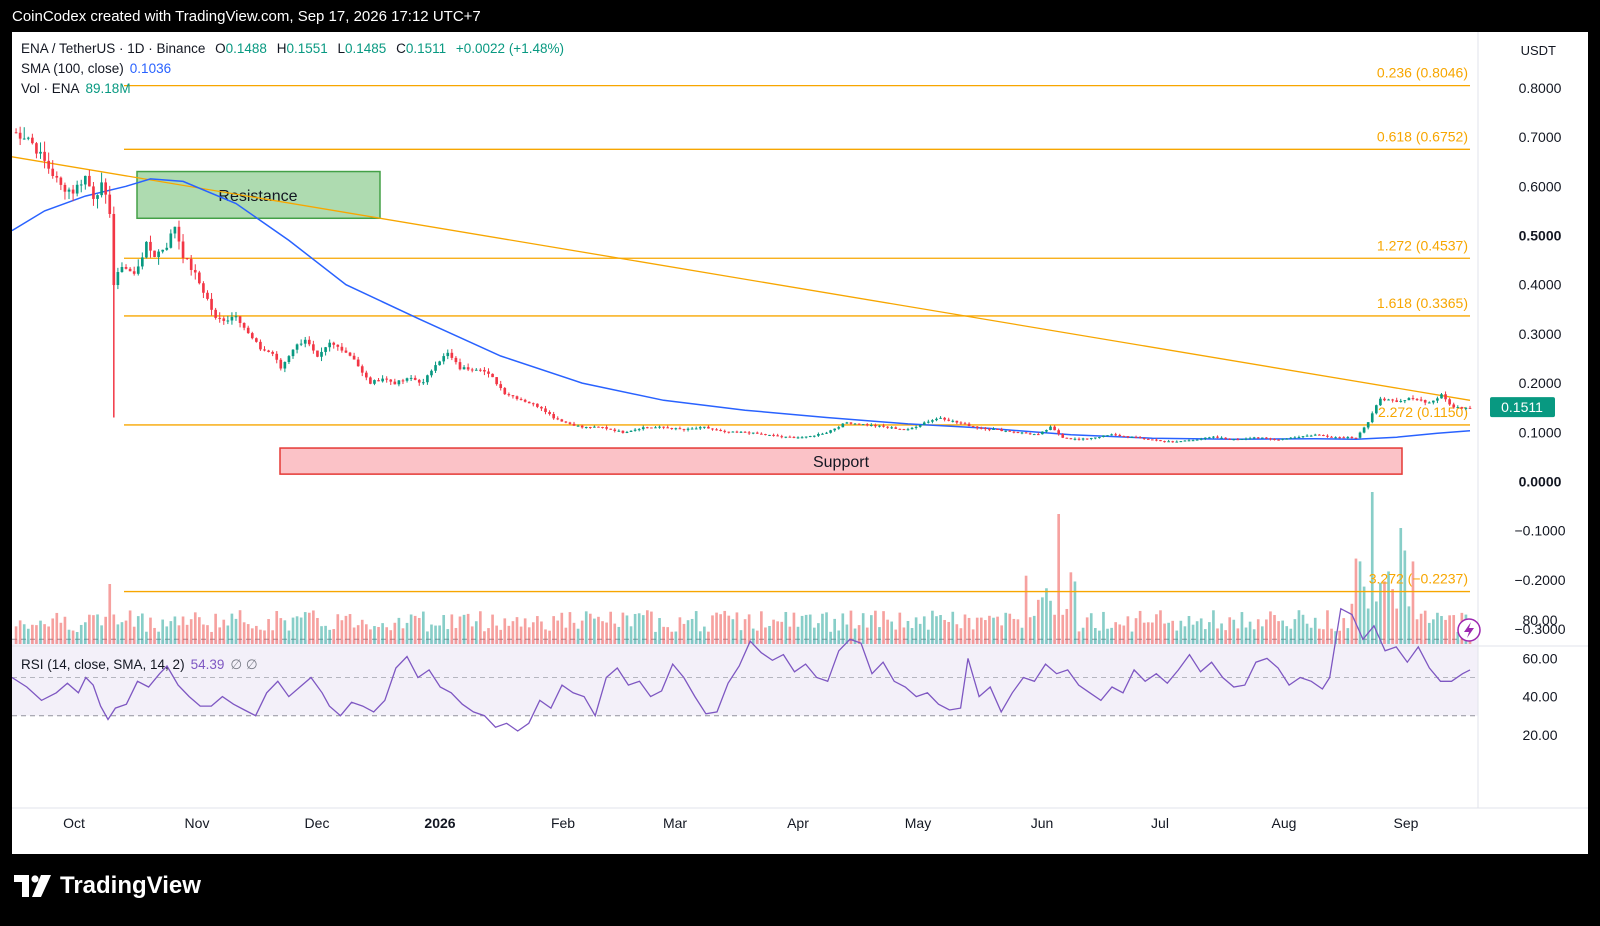  Describe the element at coordinates (96, 68) in the screenshot. I see `legend-sma: SMA (100, close) 0.1036` at that location.